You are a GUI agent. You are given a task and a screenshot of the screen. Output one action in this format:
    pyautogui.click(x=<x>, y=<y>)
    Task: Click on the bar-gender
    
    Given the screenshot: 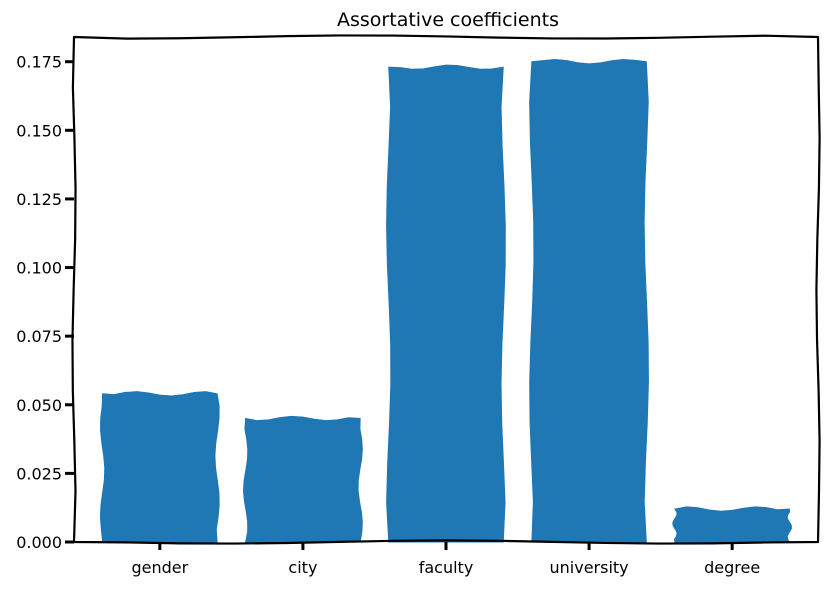 What is the action you would take?
    pyautogui.click(x=159, y=467)
    